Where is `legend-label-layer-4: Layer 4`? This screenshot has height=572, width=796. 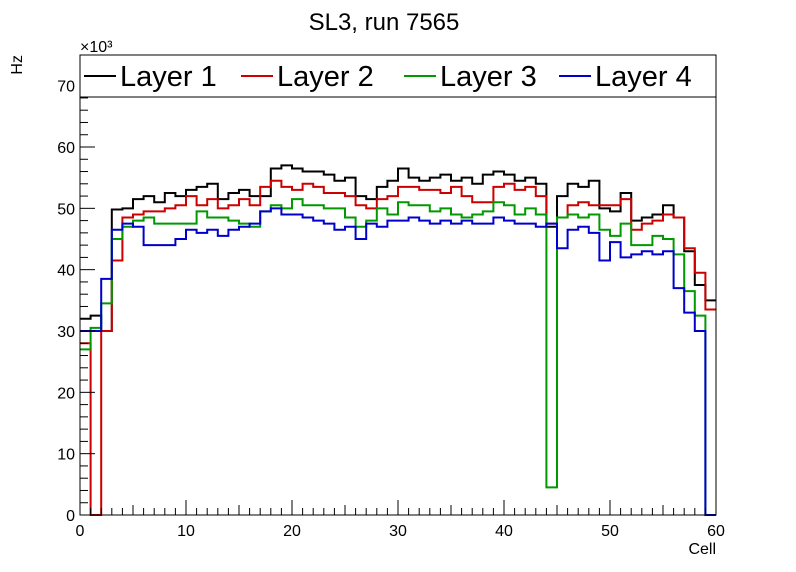 legend-label-layer-4: Layer 4 is located at coordinates (643, 77).